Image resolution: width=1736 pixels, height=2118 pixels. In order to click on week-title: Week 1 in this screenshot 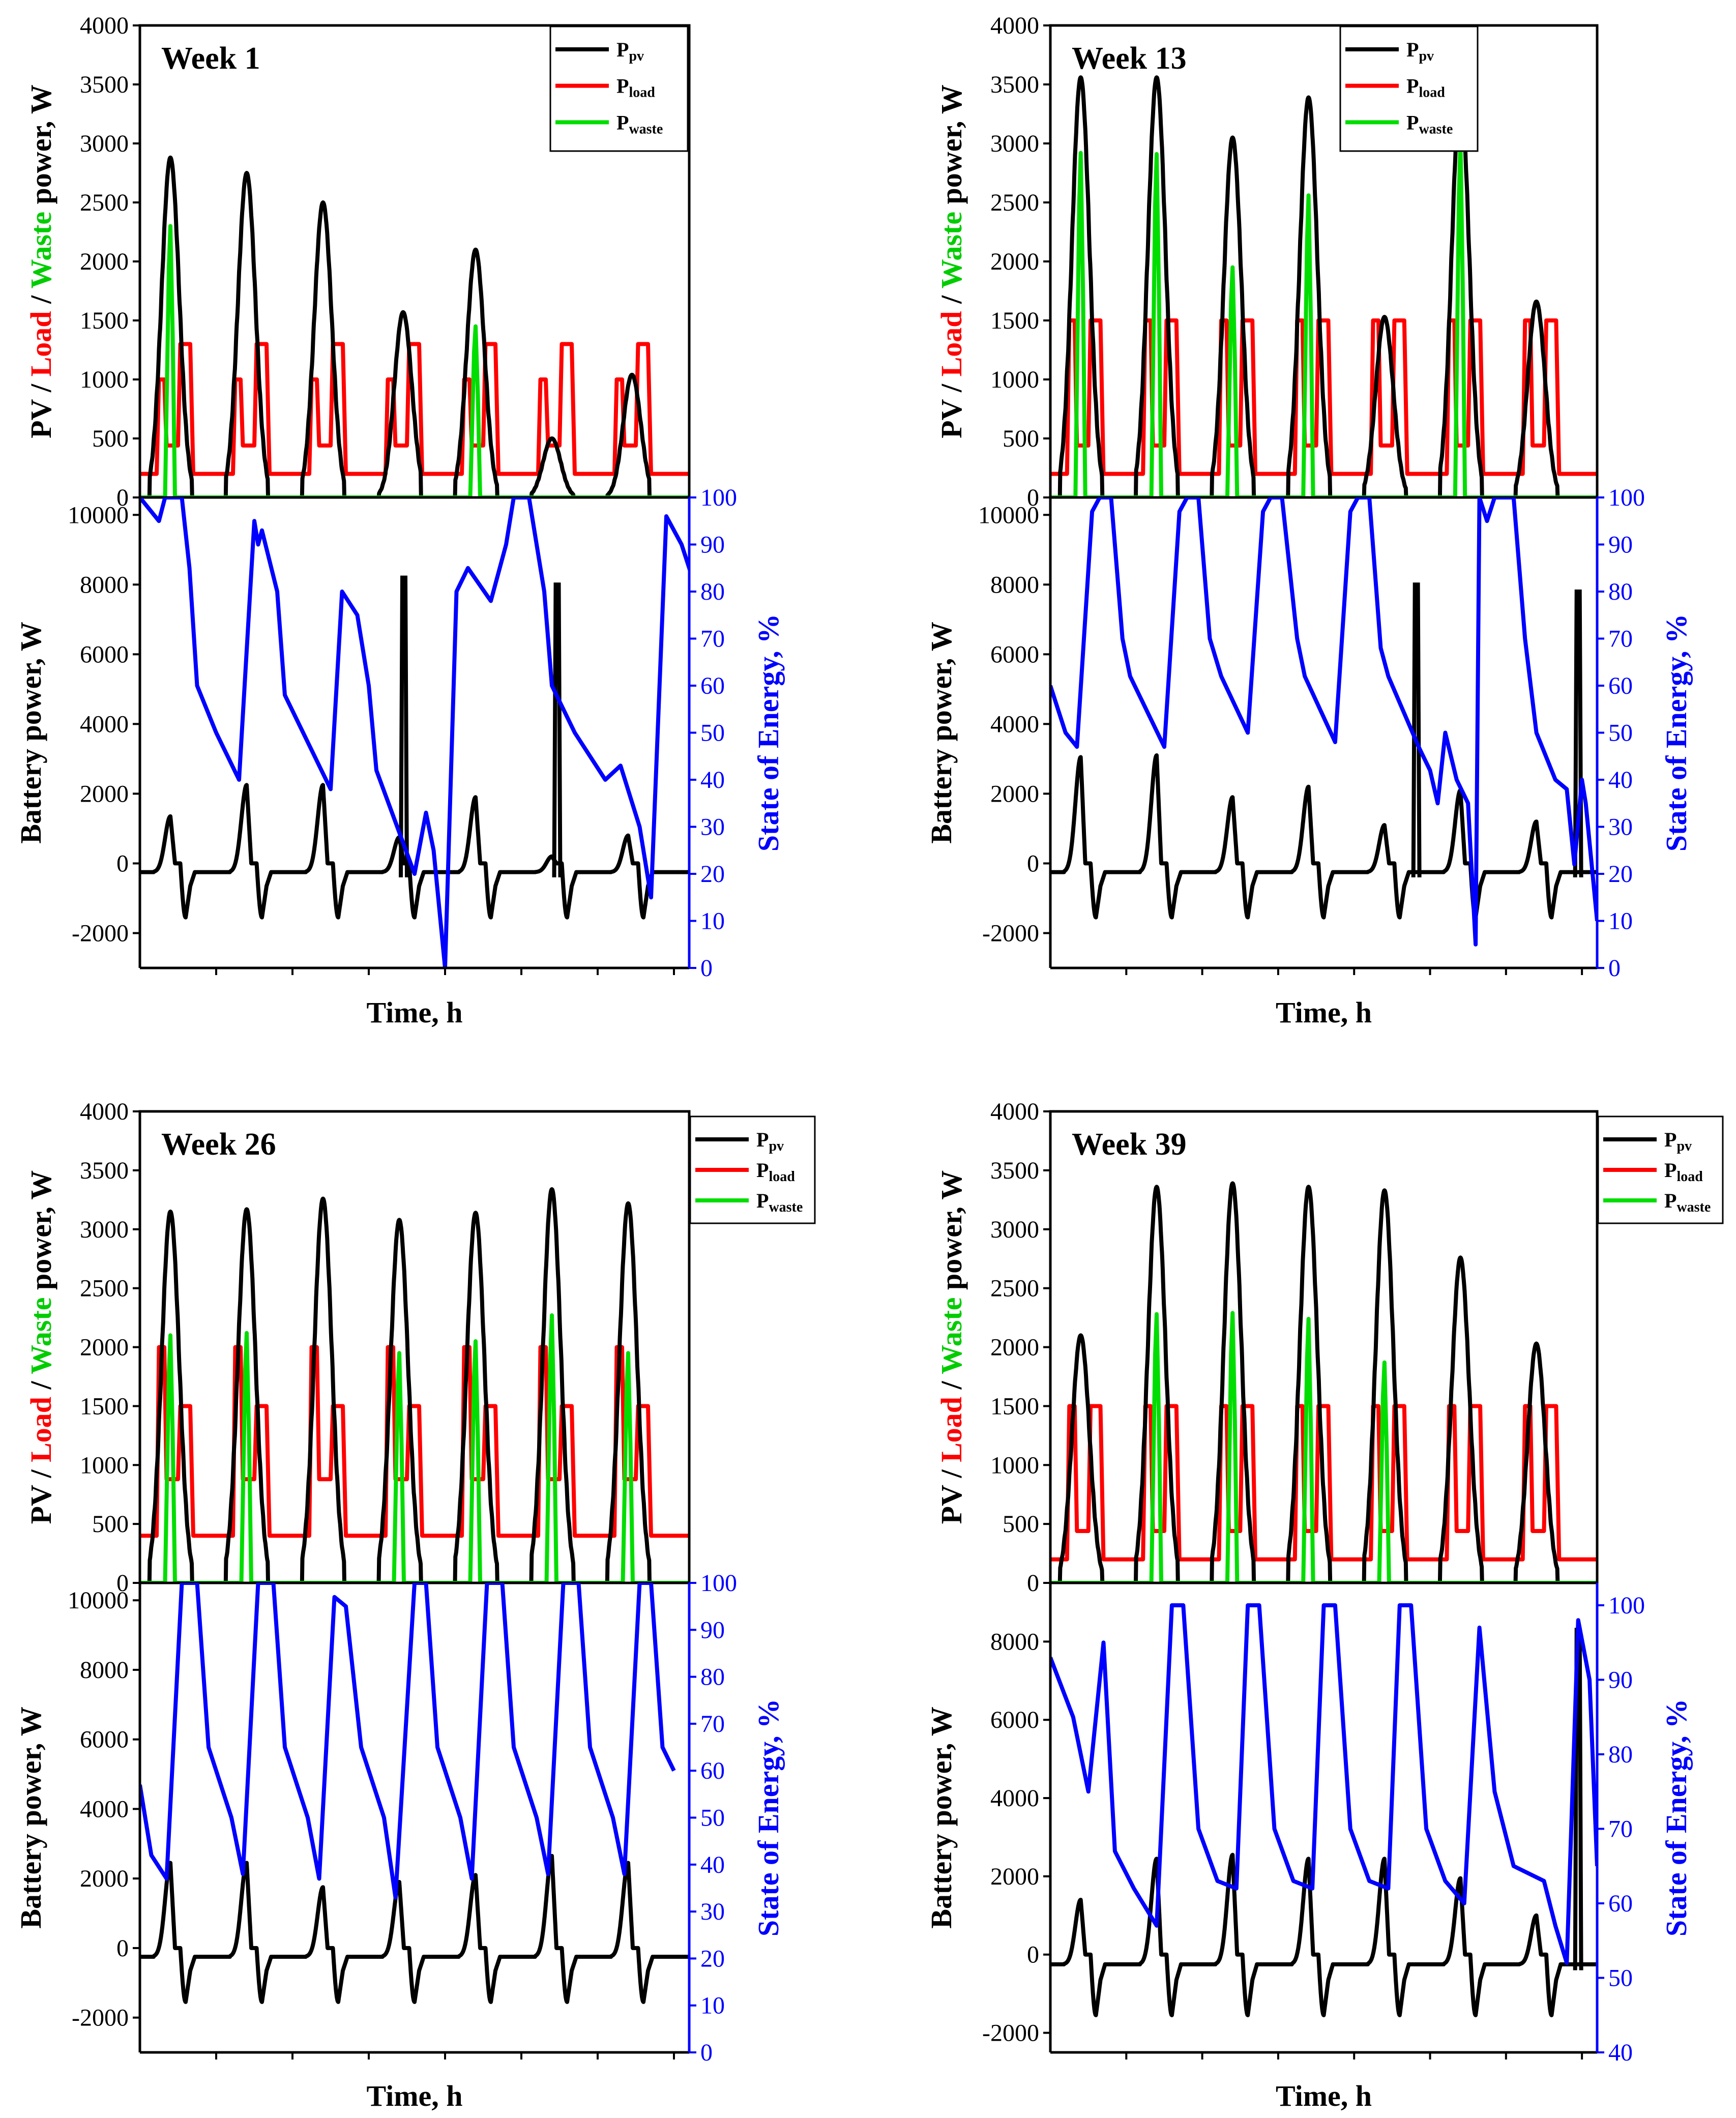, I will do `click(211, 59)`.